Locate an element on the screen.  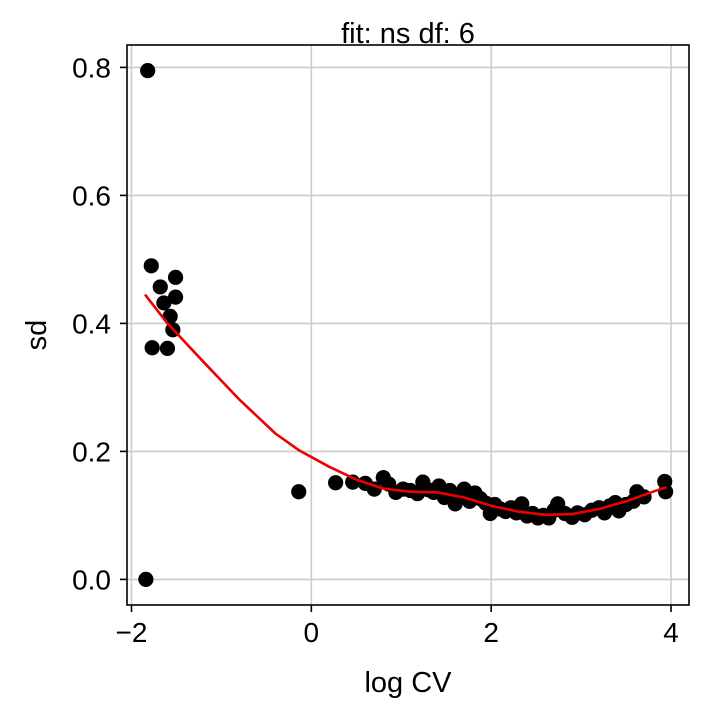
x-axis-label: log CV is located at coordinates (408, 683).